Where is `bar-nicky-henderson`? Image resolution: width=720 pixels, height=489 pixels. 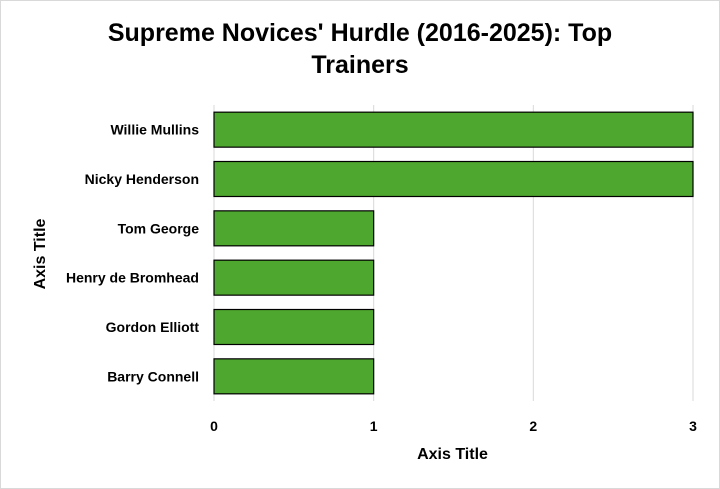
bar-nicky-henderson is located at coordinates (453, 179).